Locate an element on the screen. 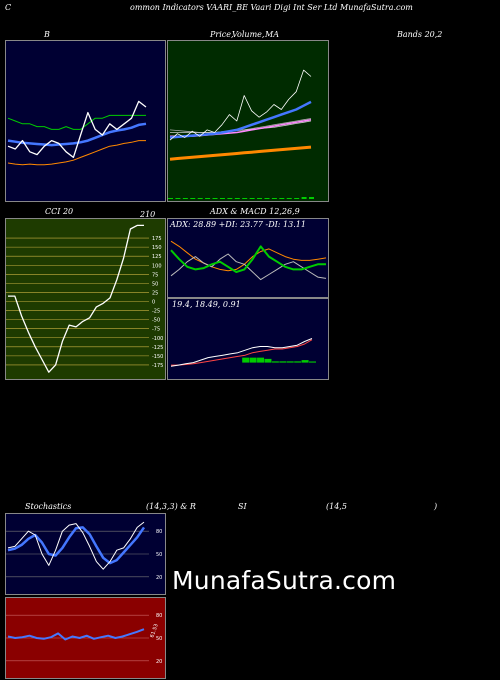 This screenshot has width=500, height=680. rsi-tick-label: 20 is located at coordinates (159, 662).